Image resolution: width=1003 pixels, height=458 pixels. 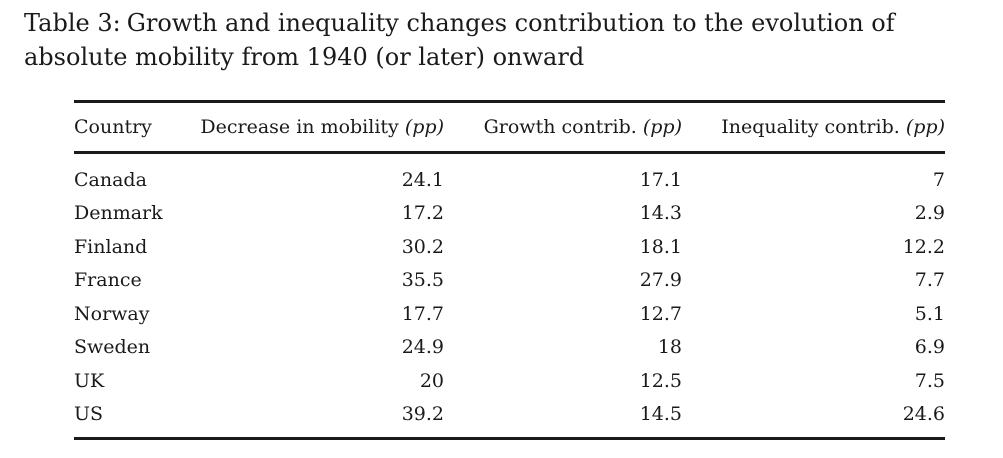 What do you see at coordinates (660, 179) in the screenshot?
I see `cell-growth: 17.1` at bounding box center [660, 179].